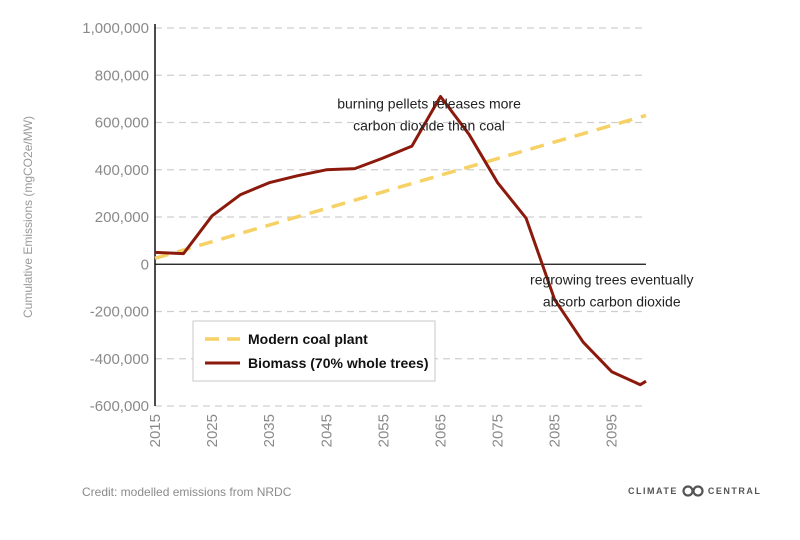 This screenshot has width=800, height=540. I want to click on annotation-text: carbon dioxide than coal, so click(429, 125).